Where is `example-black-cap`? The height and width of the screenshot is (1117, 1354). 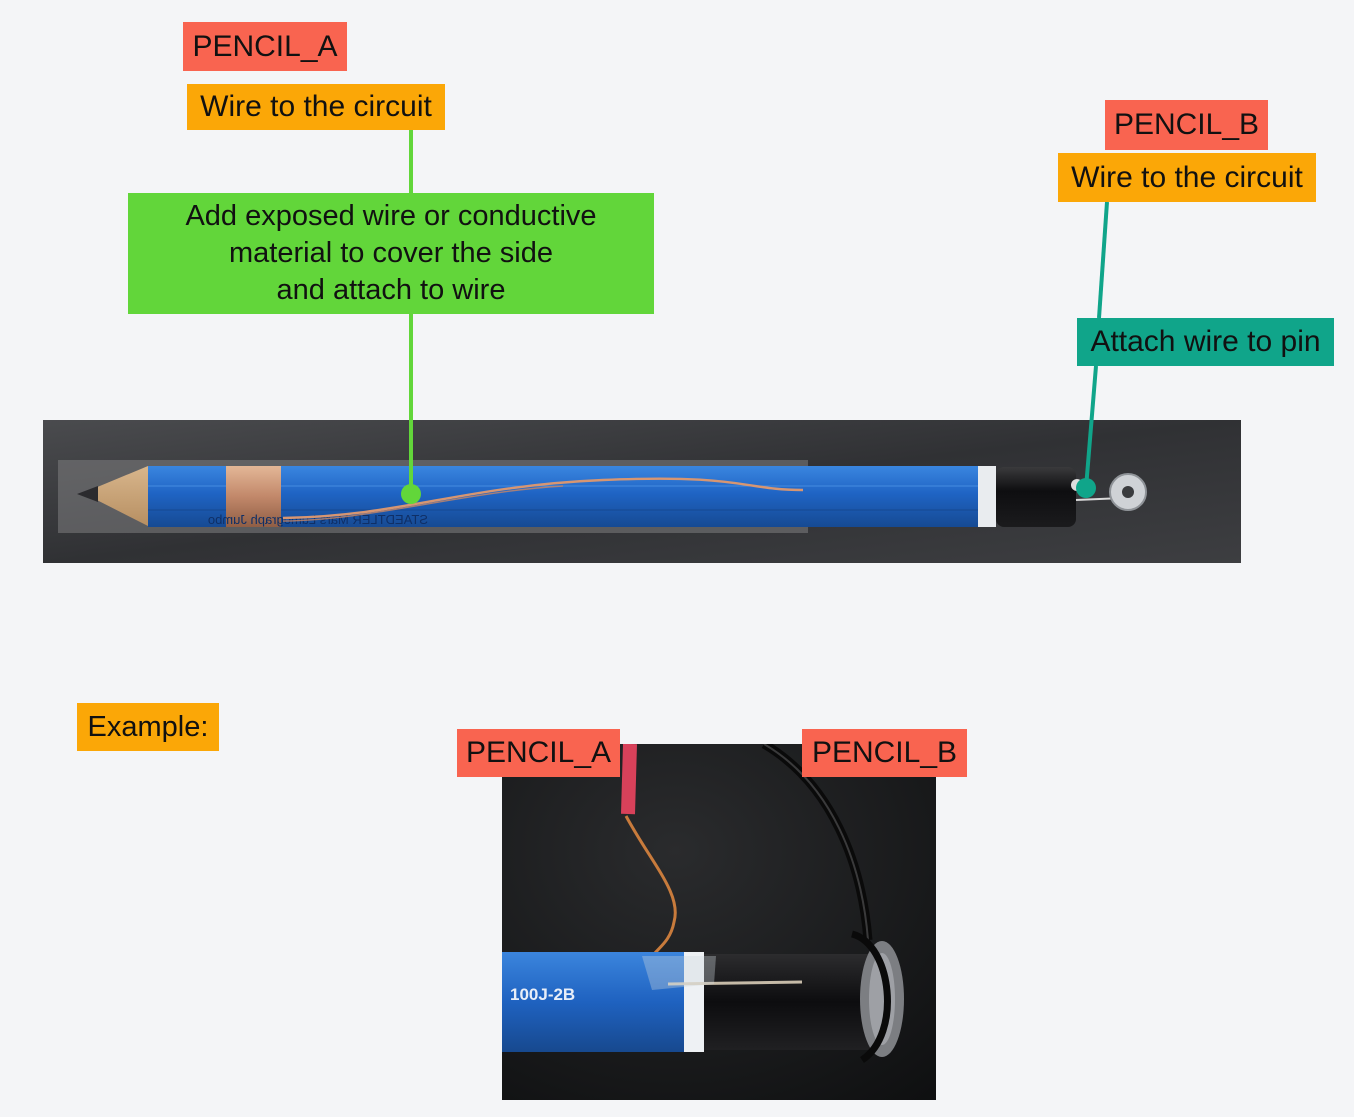
example-black-cap is located at coordinates (790, 1002).